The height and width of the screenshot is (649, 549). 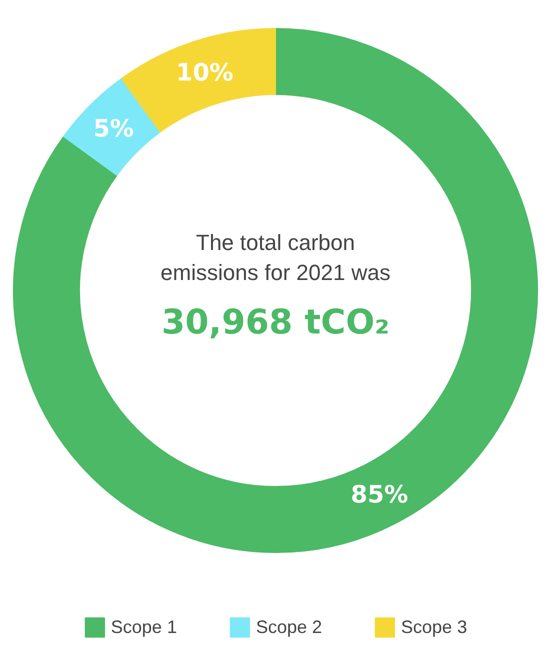 What do you see at coordinates (289, 627) in the screenshot?
I see `legend-label: Scope 2` at bounding box center [289, 627].